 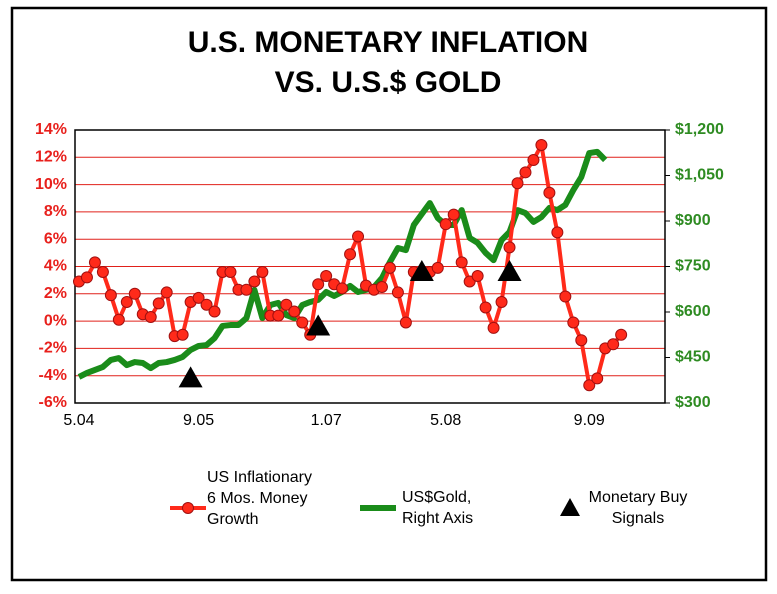 I want to click on y2-tick-label: $1,200, so click(x=699, y=129).